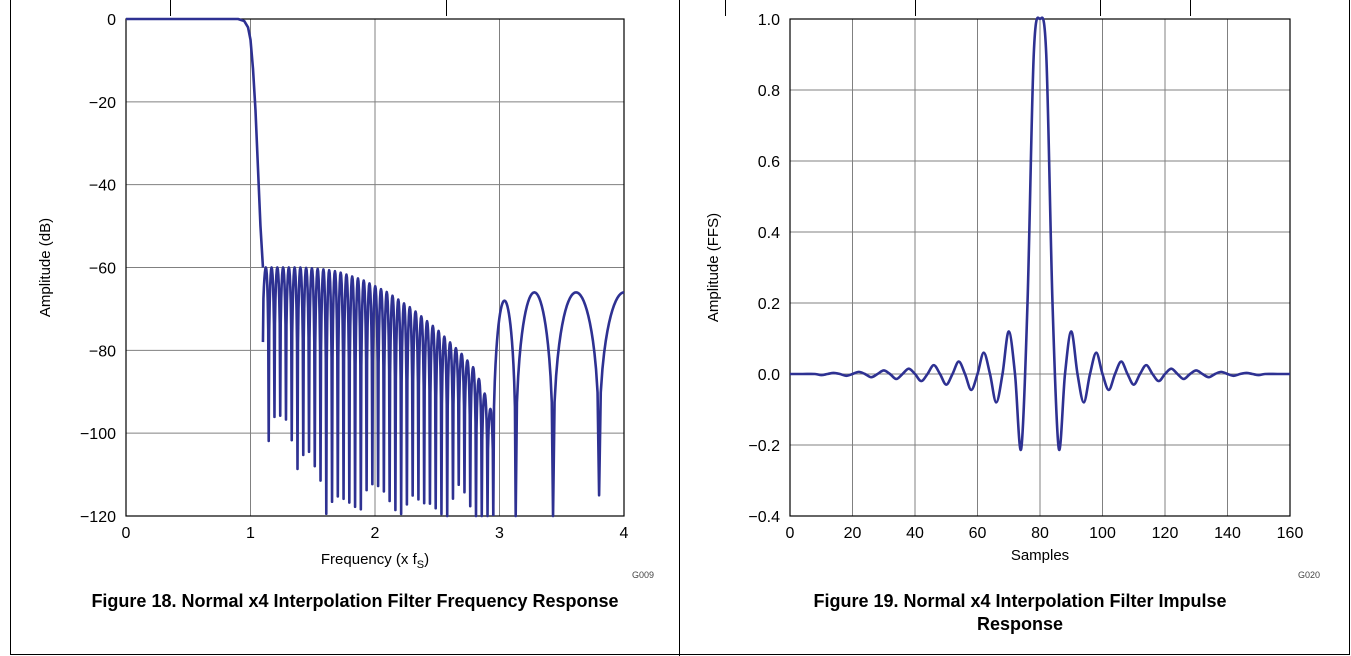  What do you see at coordinates (375, 533) in the screenshot?
I see `x-tick-label: 2` at bounding box center [375, 533].